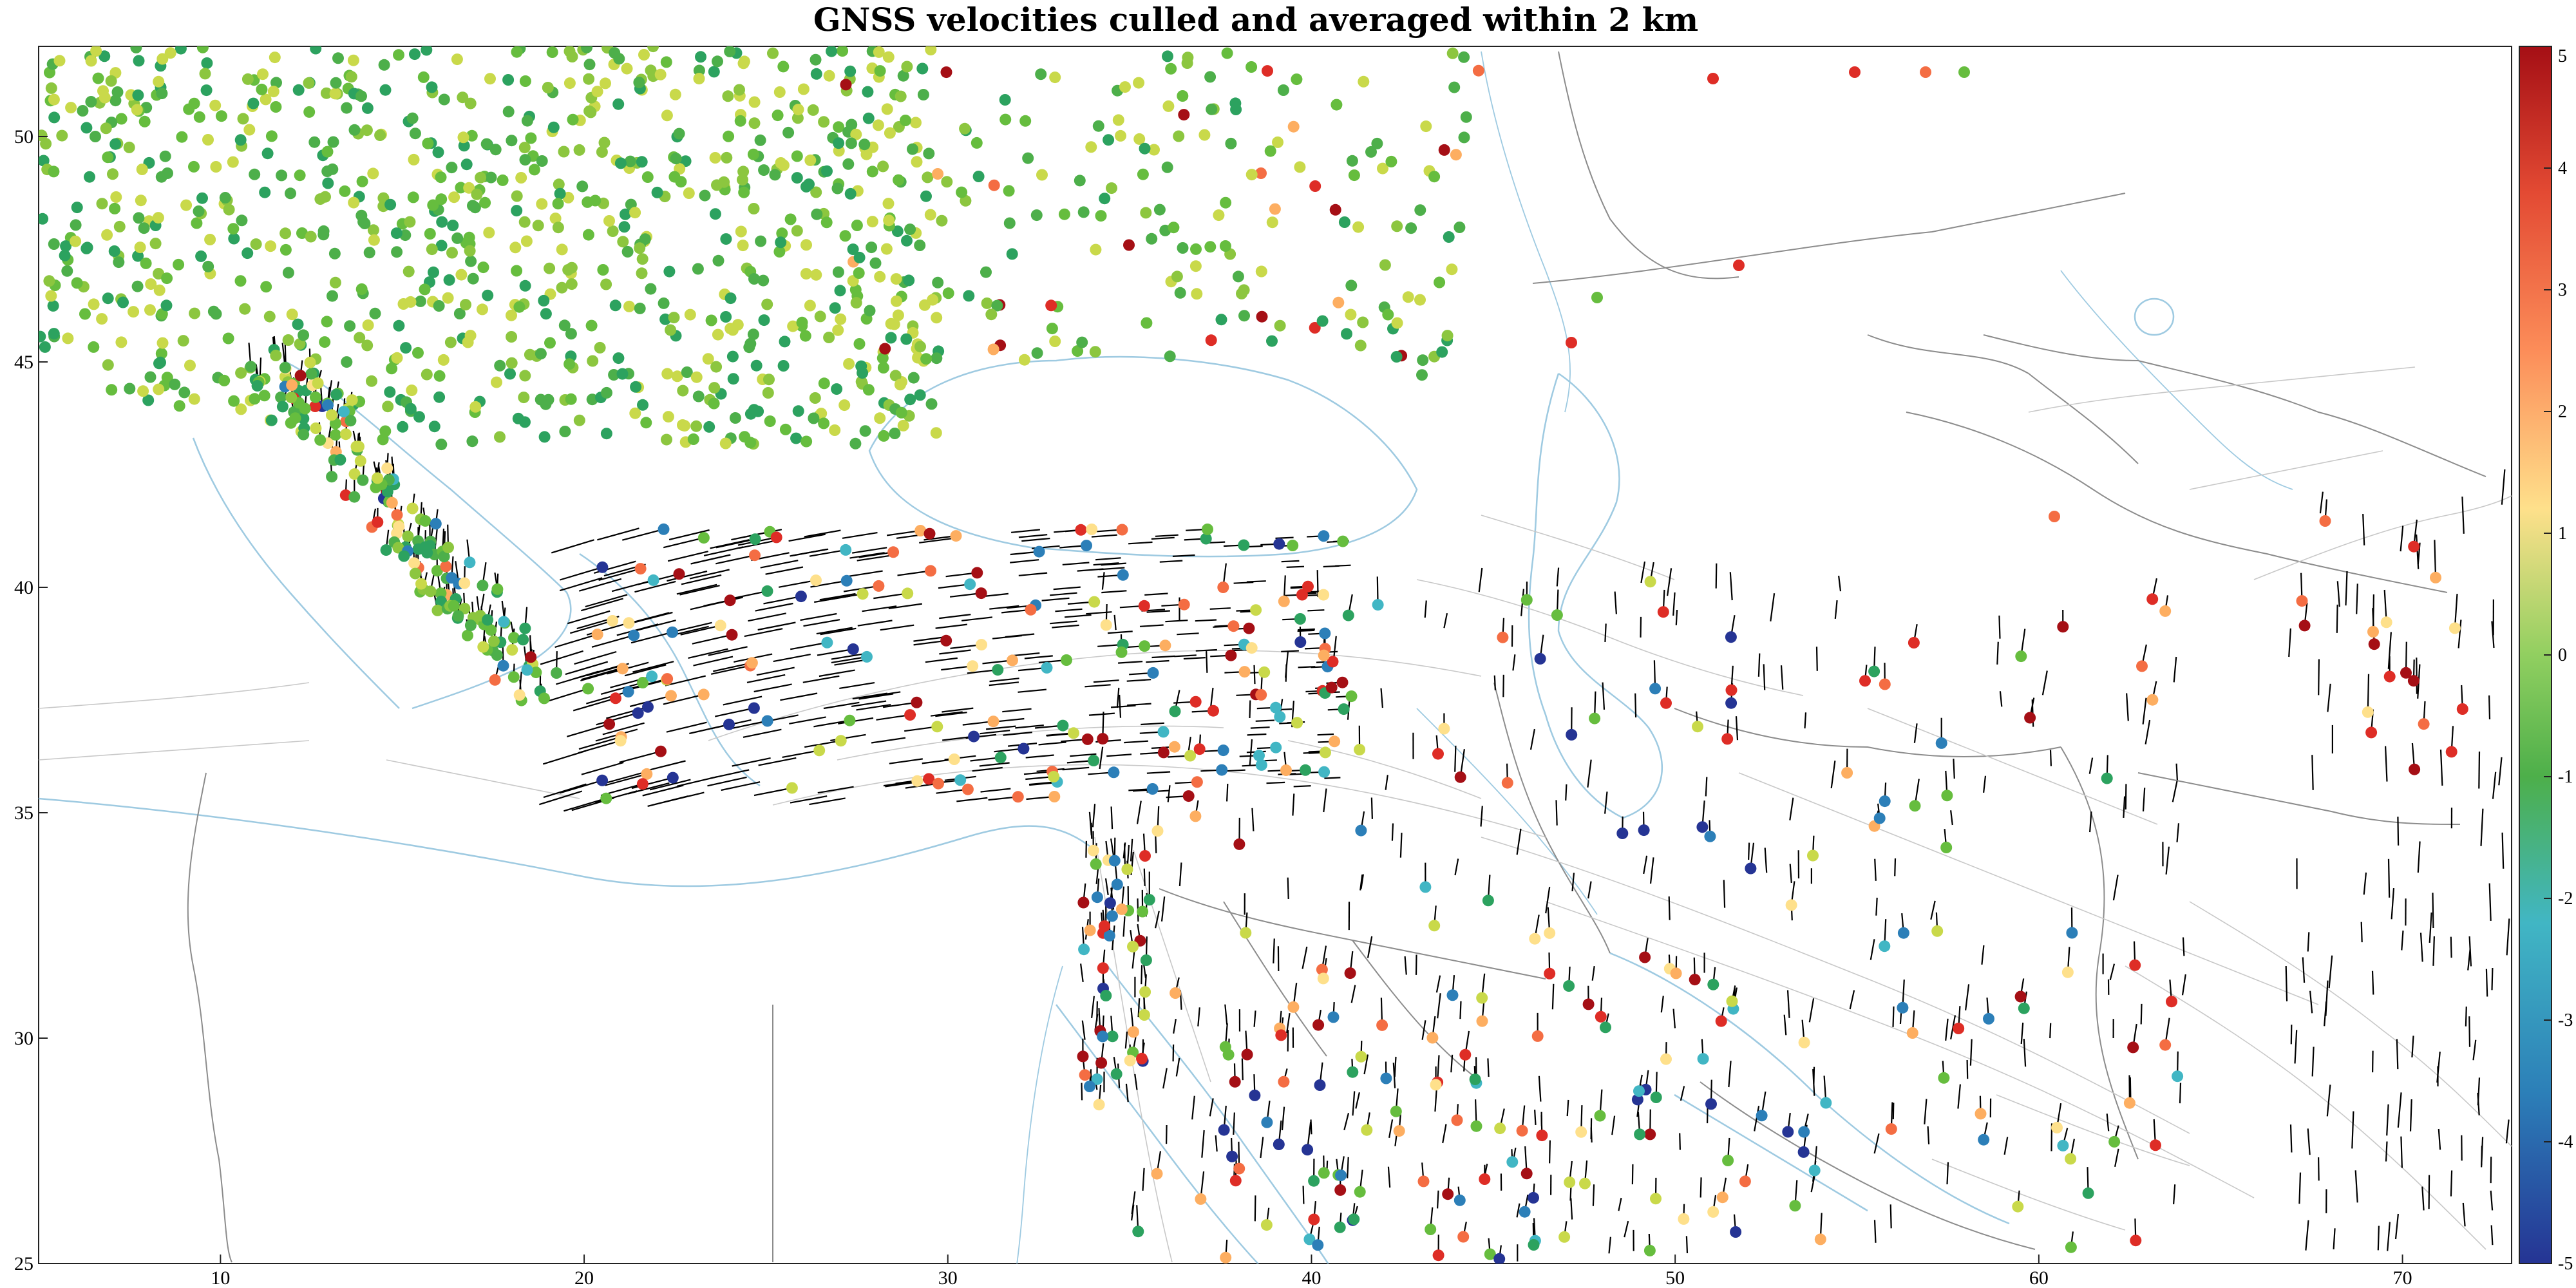 This screenshot has height=1288, width=2576. I want to click on persian-gulf-coast-south, so click(1771, 1153).